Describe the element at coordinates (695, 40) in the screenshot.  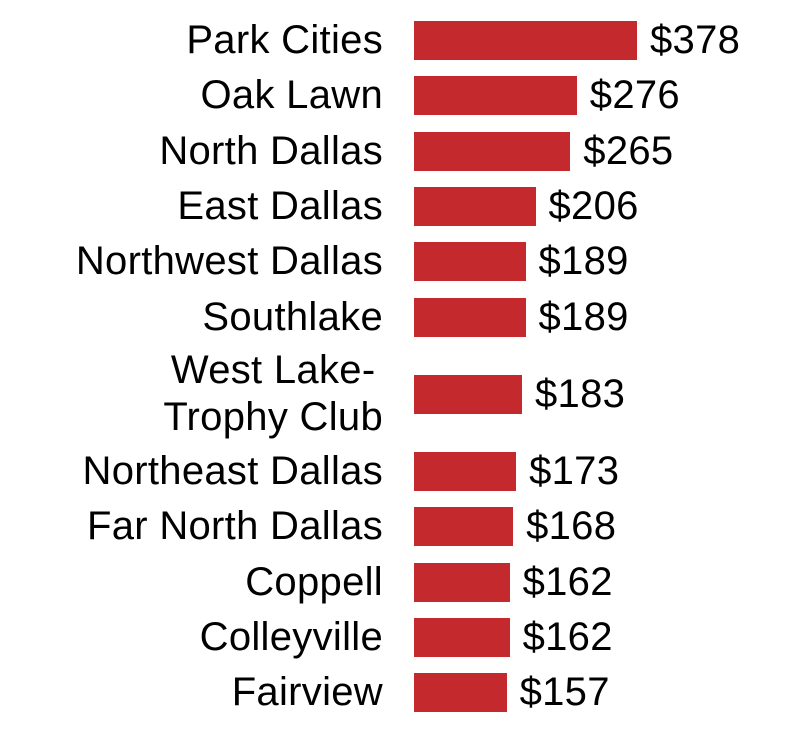
I see `value-label: $378` at that location.